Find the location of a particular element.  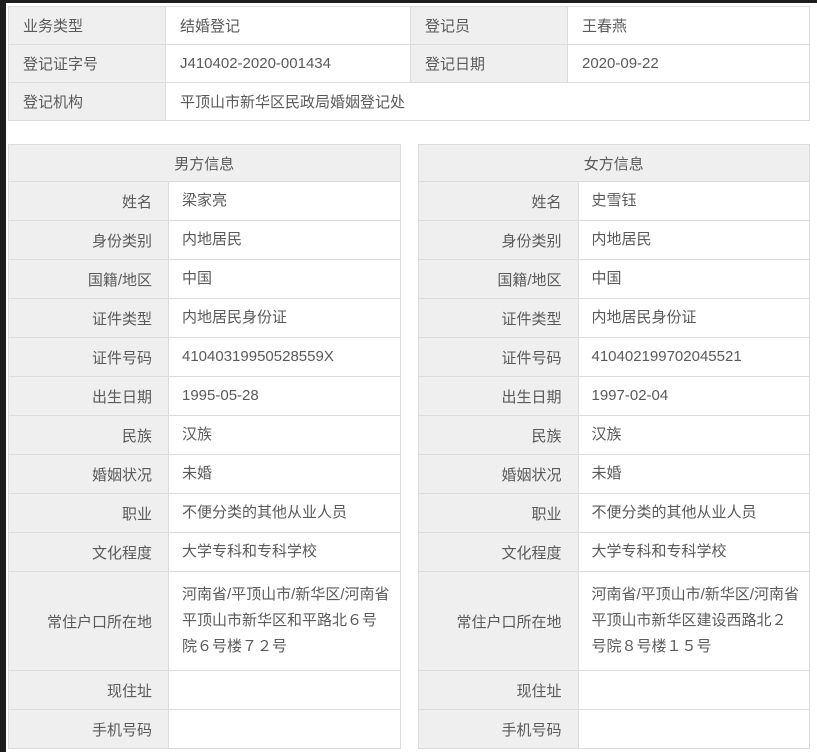

table-row: 证件号码 41040319950528559X is located at coordinates (204, 357).